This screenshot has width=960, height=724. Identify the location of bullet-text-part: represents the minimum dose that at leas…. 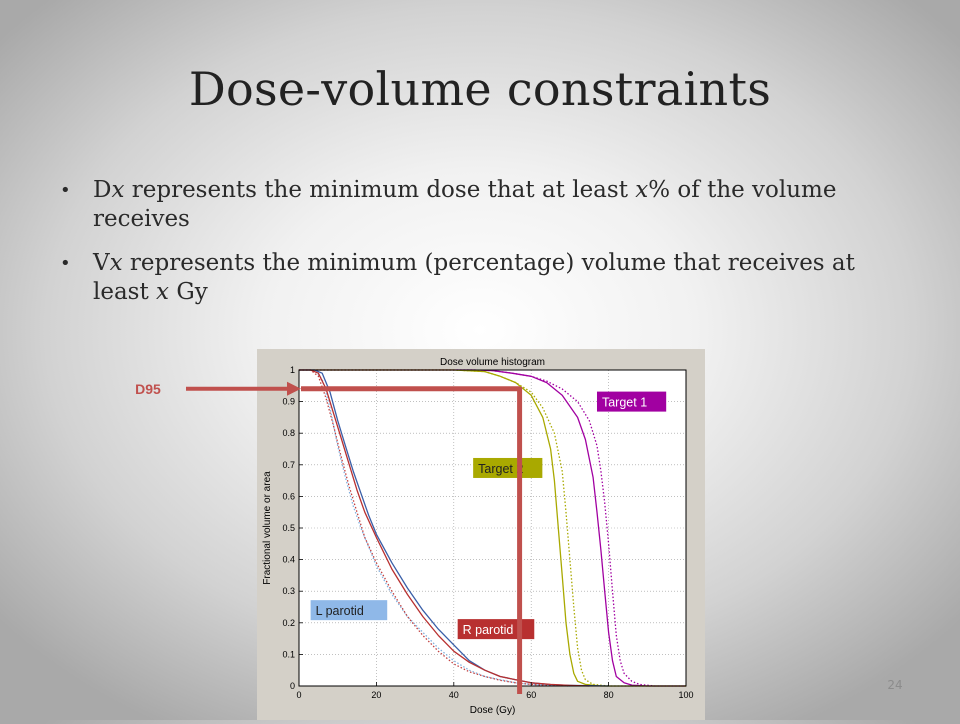
(380, 190).